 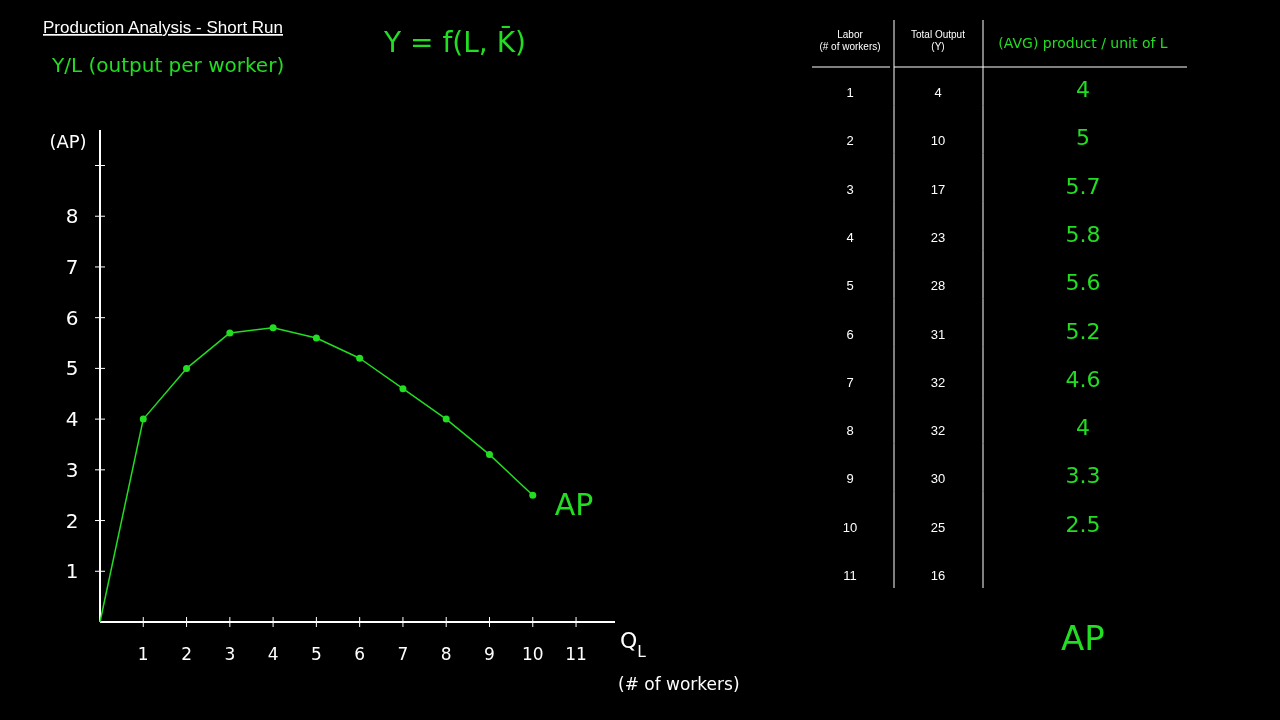 I want to click on data-label: 10, so click(x=938, y=141).